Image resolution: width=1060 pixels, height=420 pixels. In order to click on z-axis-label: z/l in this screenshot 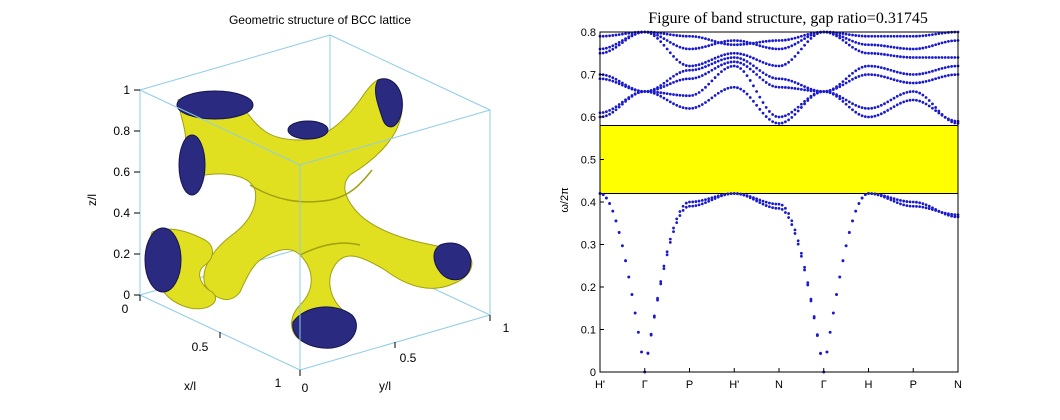, I will do `click(92, 200)`.